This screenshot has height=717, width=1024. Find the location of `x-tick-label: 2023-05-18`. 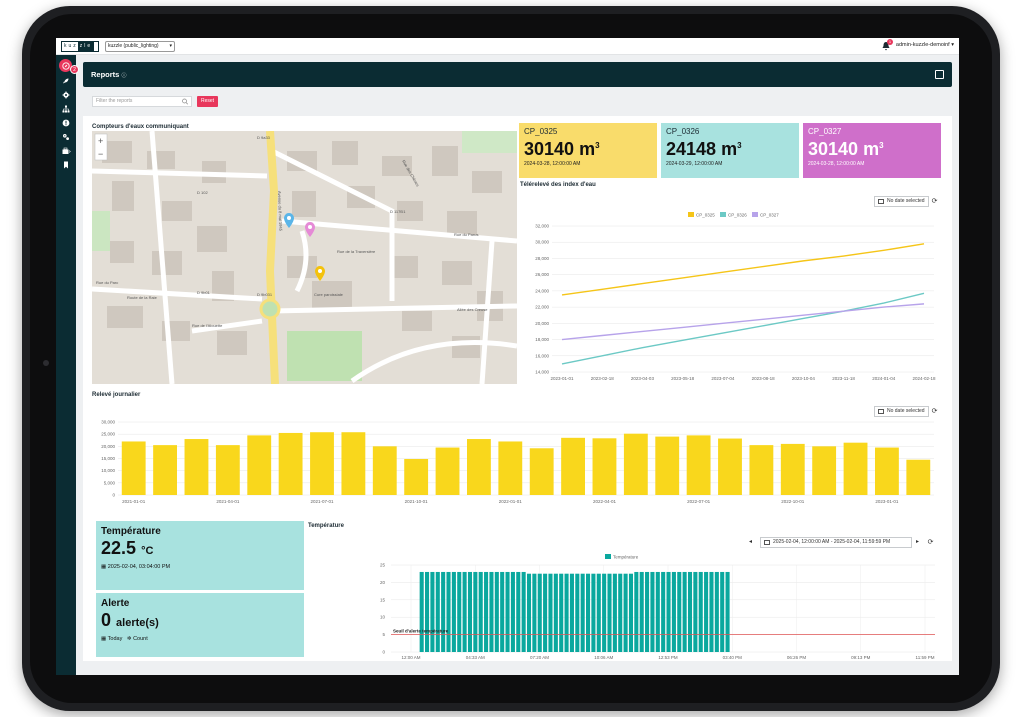

x-tick-label: 2023-05-18 is located at coordinates (683, 378).